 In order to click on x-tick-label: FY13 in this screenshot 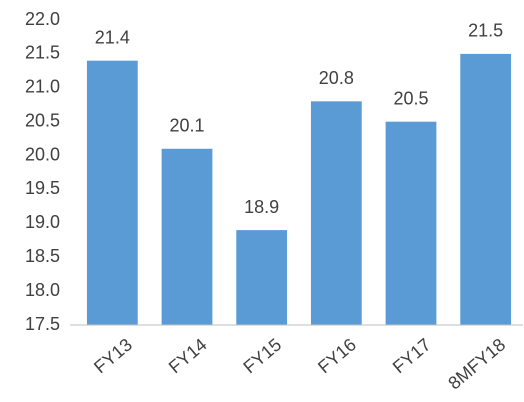, I will do `click(113, 355)`.